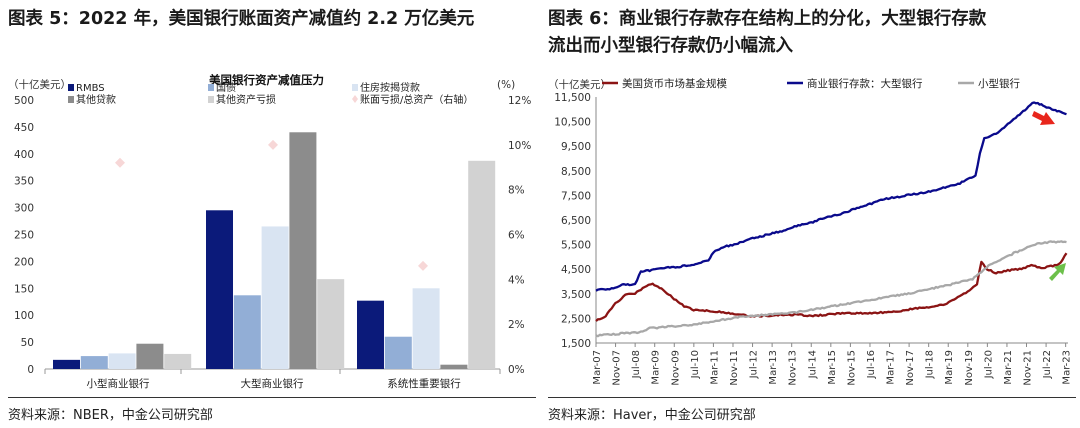 Image resolution: width=1080 pixels, height=428 pixels. What do you see at coordinates (652, 415) in the screenshot?
I see `right-source-note: 资料来源：Haver，中金公司研究部` at bounding box center [652, 415].